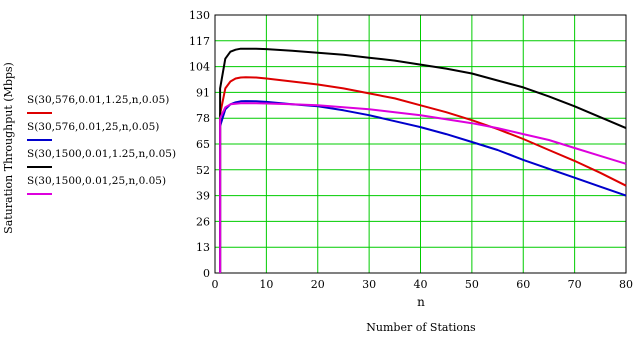 Image resolution: width=634 pixels, height=337 pixels. What do you see at coordinates (203, 196) in the screenshot?
I see `y-tick-label: 39` at bounding box center [203, 196].